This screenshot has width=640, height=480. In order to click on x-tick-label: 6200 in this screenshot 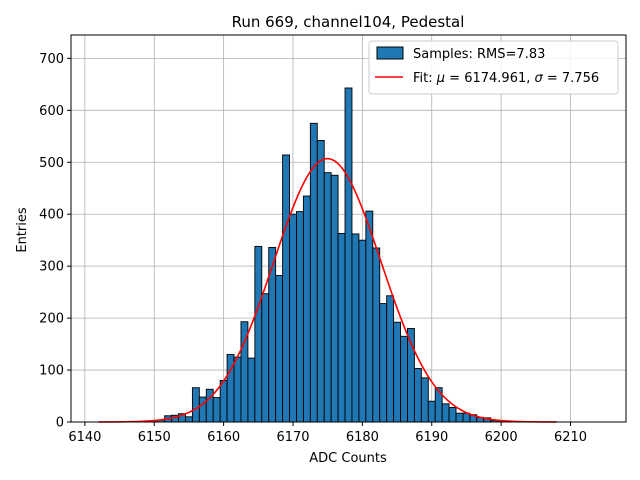, I will do `click(501, 437)`.